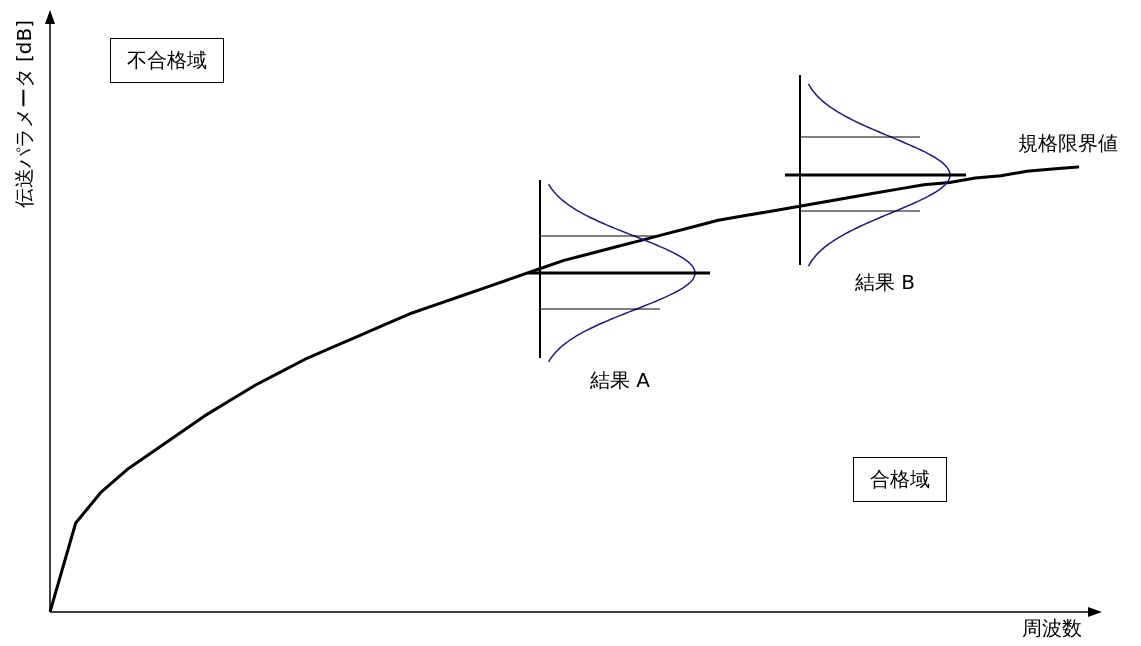 This screenshot has width=1141, height=646. Describe the element at coordinates (885, 282) in the screenshot. I see `annotation: 結果 B` at that location.